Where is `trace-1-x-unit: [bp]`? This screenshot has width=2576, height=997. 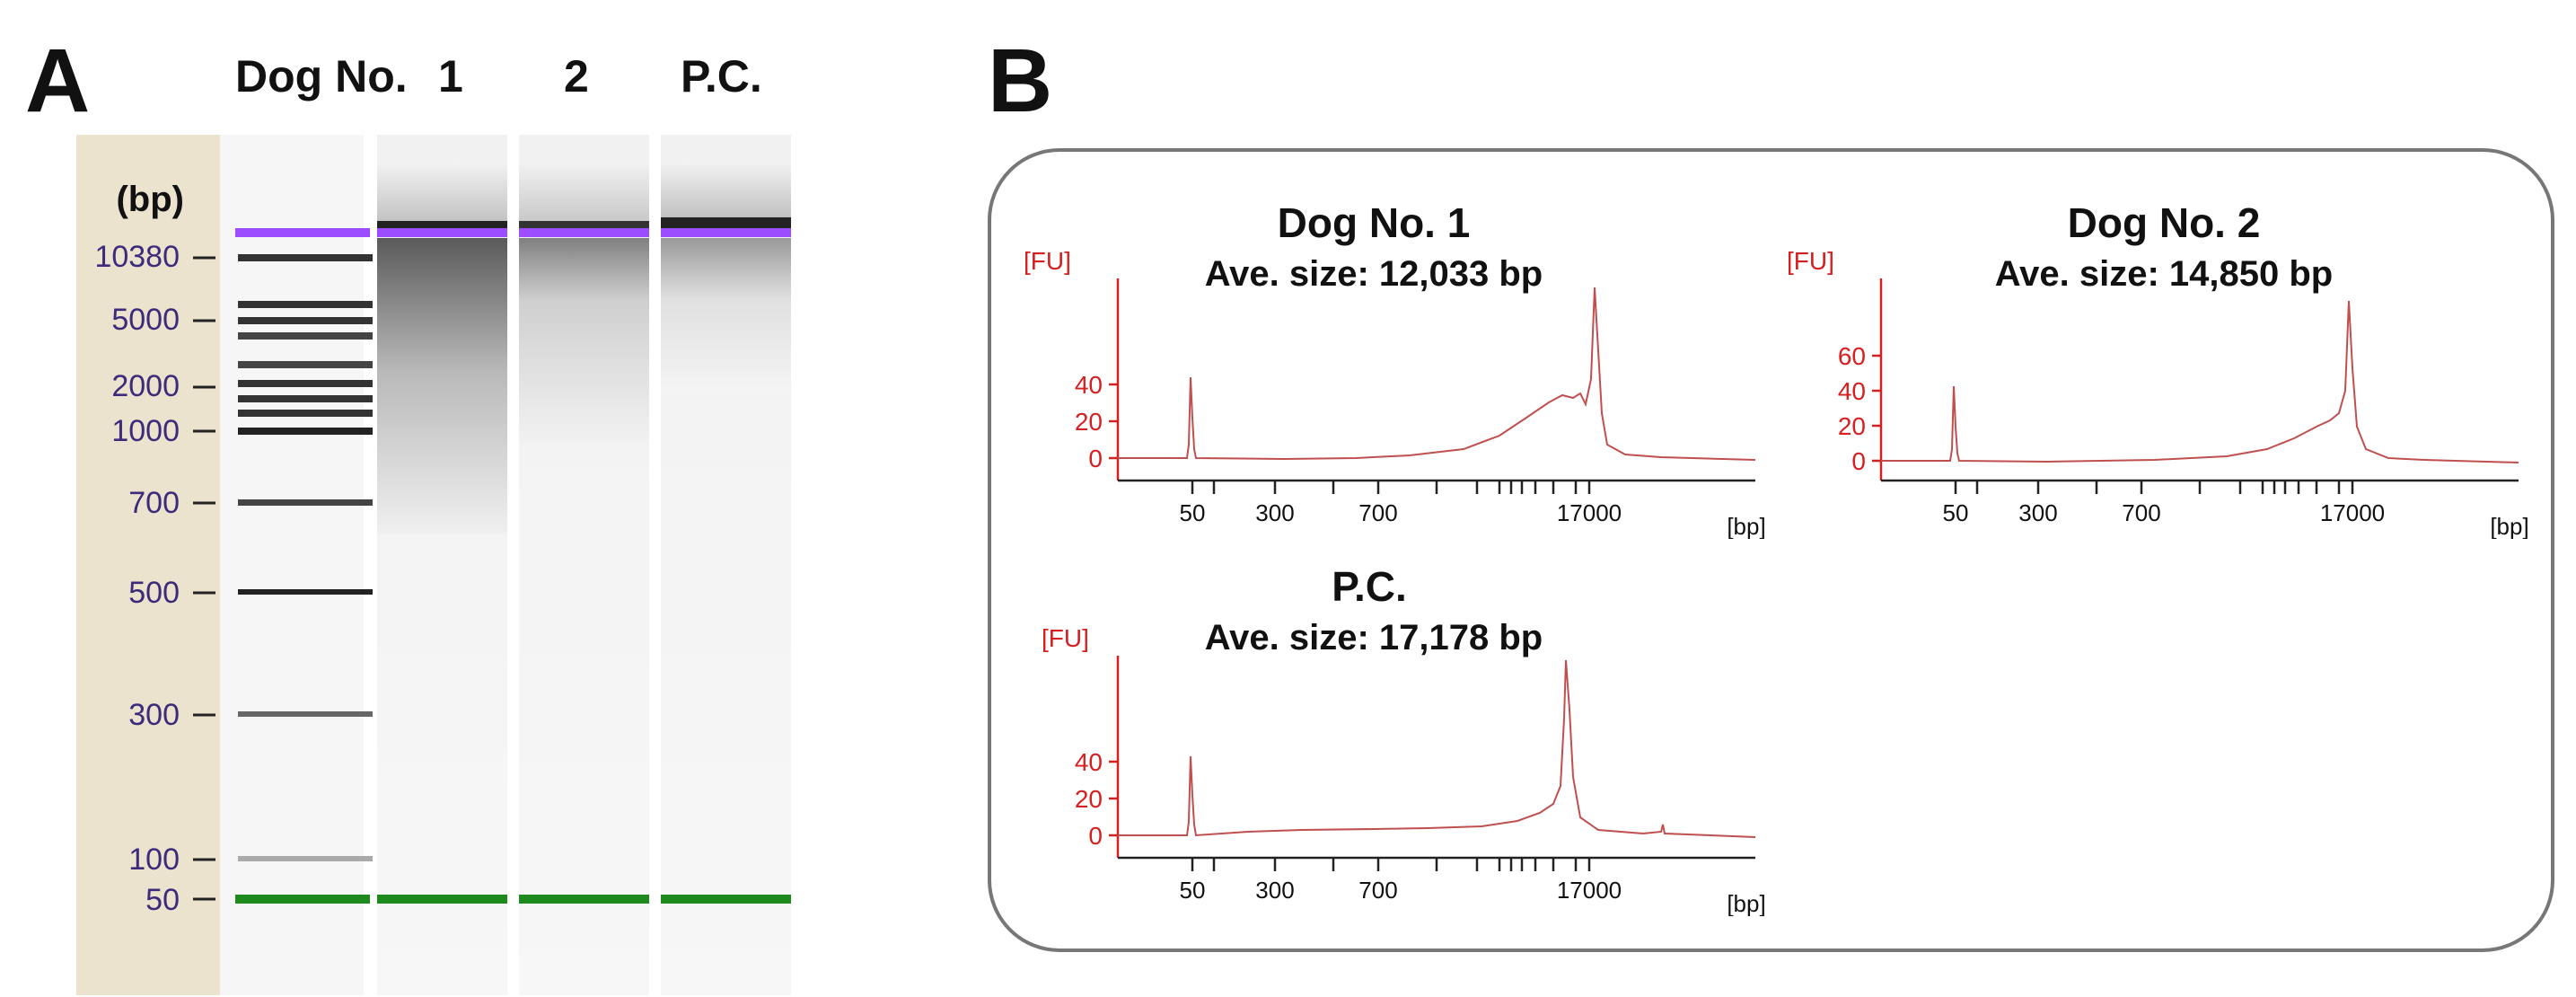 trace-1-x-unit: [bp] is located at coordinates (1746, 526).